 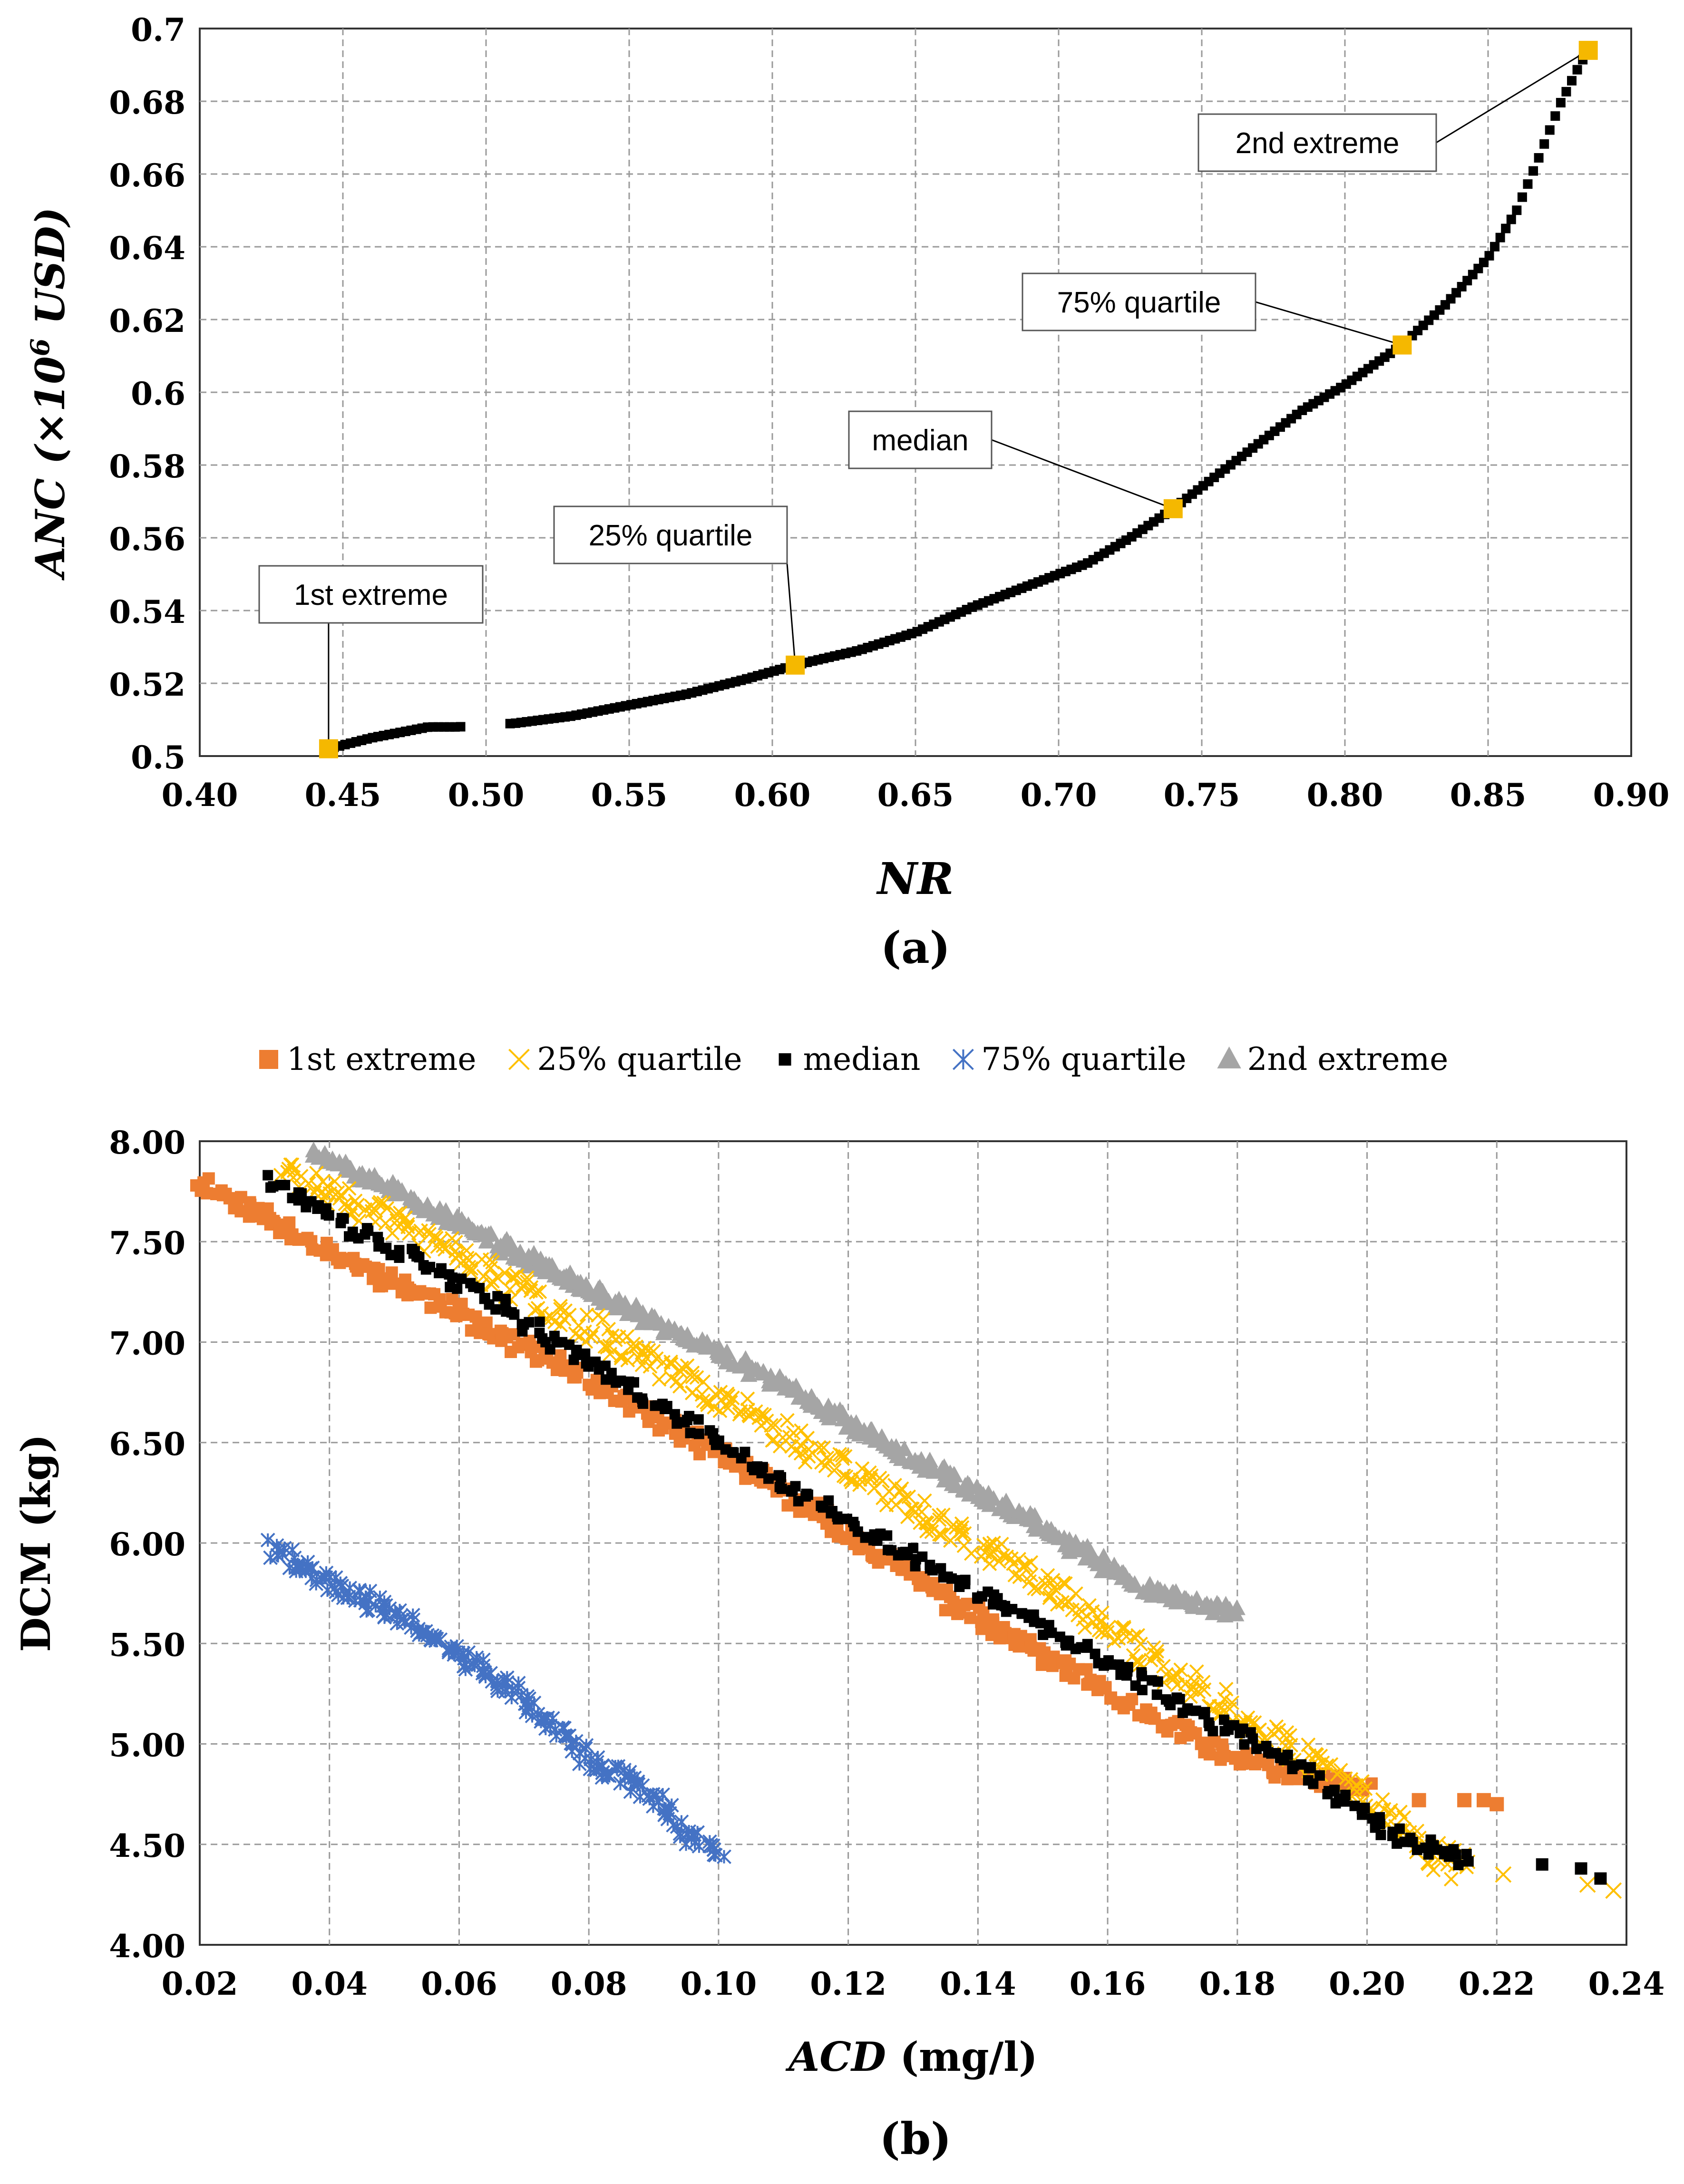 I want to click on y-tick-label-a: 0.54, so click(x=147, y=612).